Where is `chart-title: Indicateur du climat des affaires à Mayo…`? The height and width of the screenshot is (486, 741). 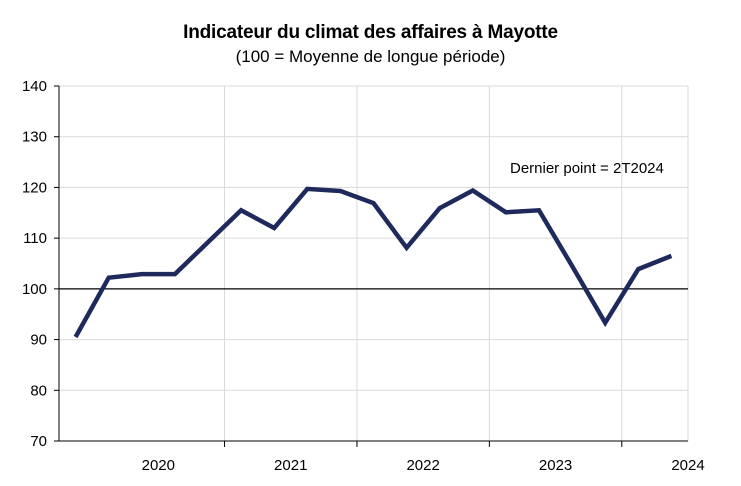 chart-title: Indicateur du climat des affaires à Mayo… is located at coordinates (370, 32).